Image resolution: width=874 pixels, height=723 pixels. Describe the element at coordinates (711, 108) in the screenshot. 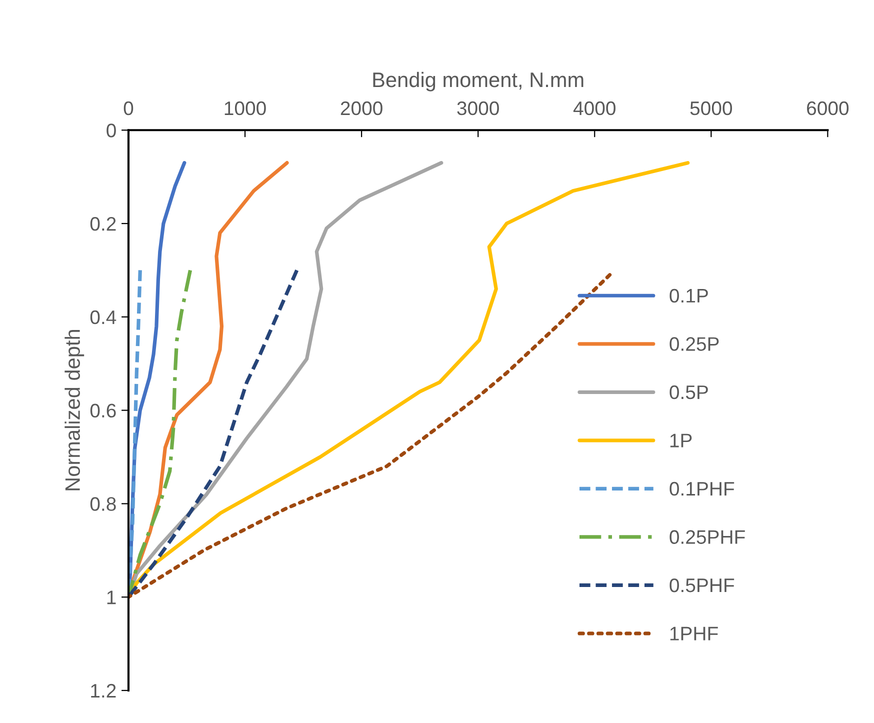

I see `x-tick-label: 5000` at that location.